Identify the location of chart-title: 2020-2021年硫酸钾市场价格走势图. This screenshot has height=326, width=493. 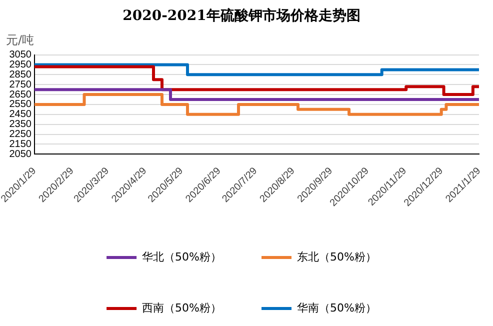
(241, 15).